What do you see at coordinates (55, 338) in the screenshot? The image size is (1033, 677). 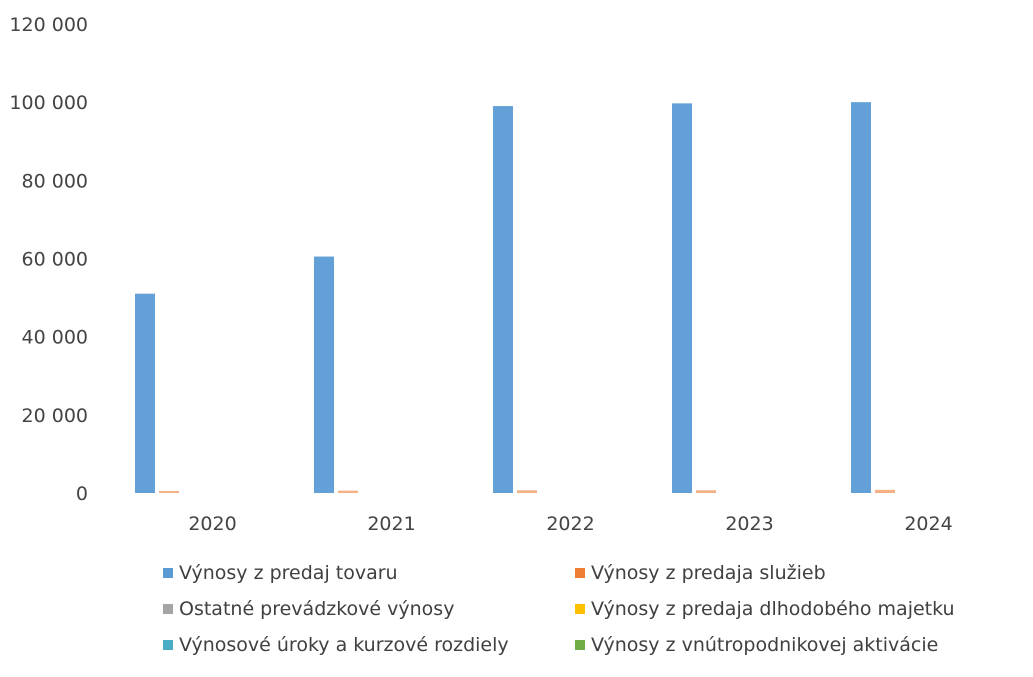 I see `y-tick-label: 40 000` at bounding box center [55, 338].